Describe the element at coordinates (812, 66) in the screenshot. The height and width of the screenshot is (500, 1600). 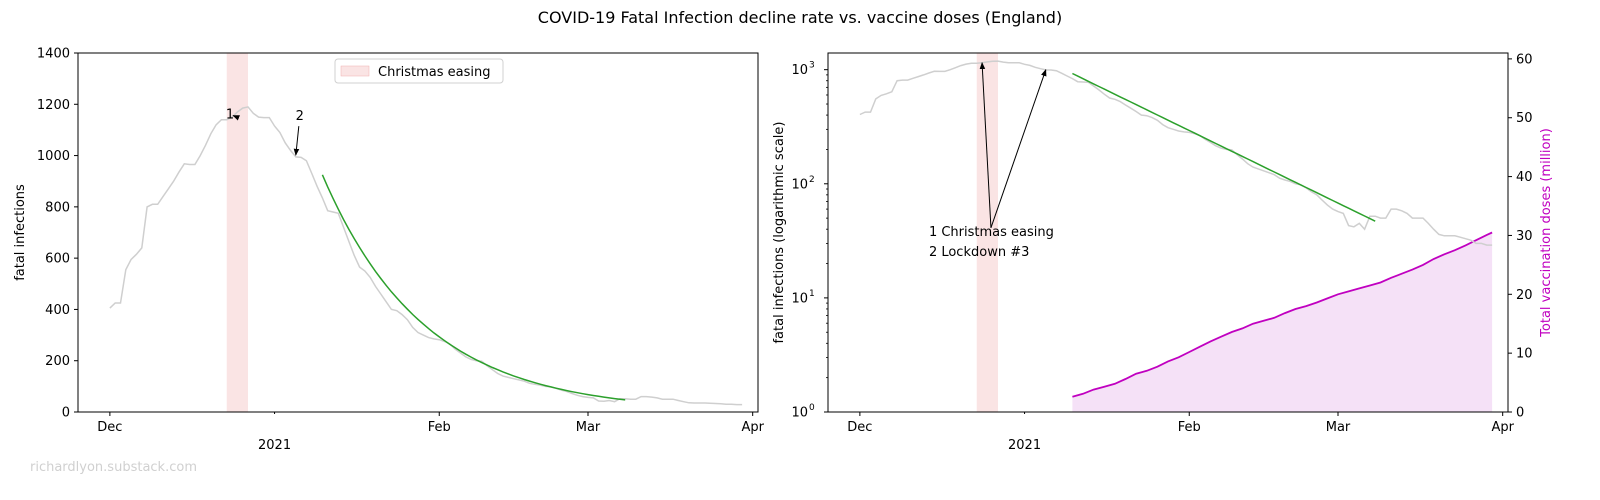
I see `right-ytick-exponent: 3` at that location.